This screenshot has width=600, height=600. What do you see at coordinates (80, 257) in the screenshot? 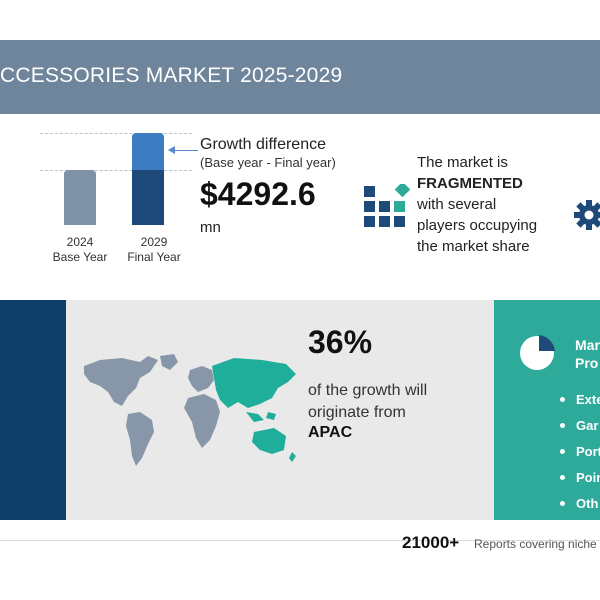
I see `bar-caption-base: Base Year` at bounding box center [80, 257].